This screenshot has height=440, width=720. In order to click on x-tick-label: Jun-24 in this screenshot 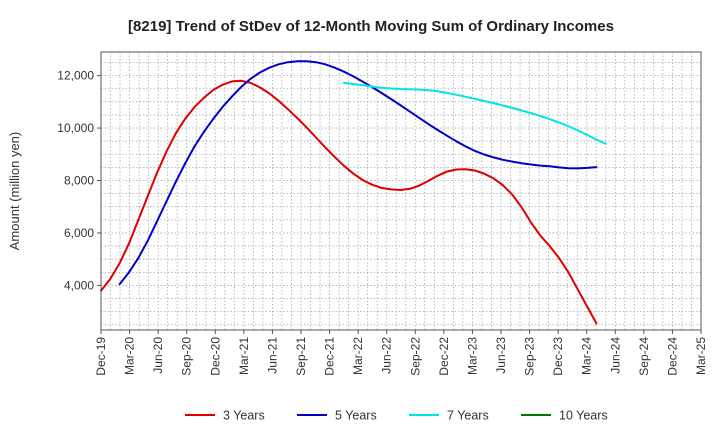, I will do `click(615, 355)`.